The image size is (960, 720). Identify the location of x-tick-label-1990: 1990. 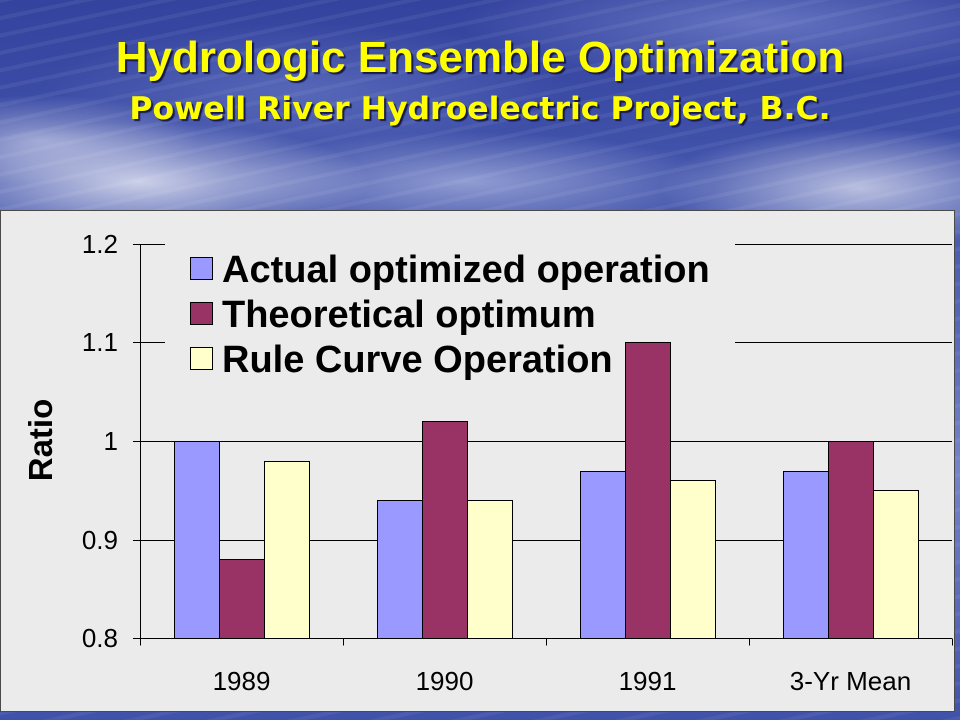
(445, 681).